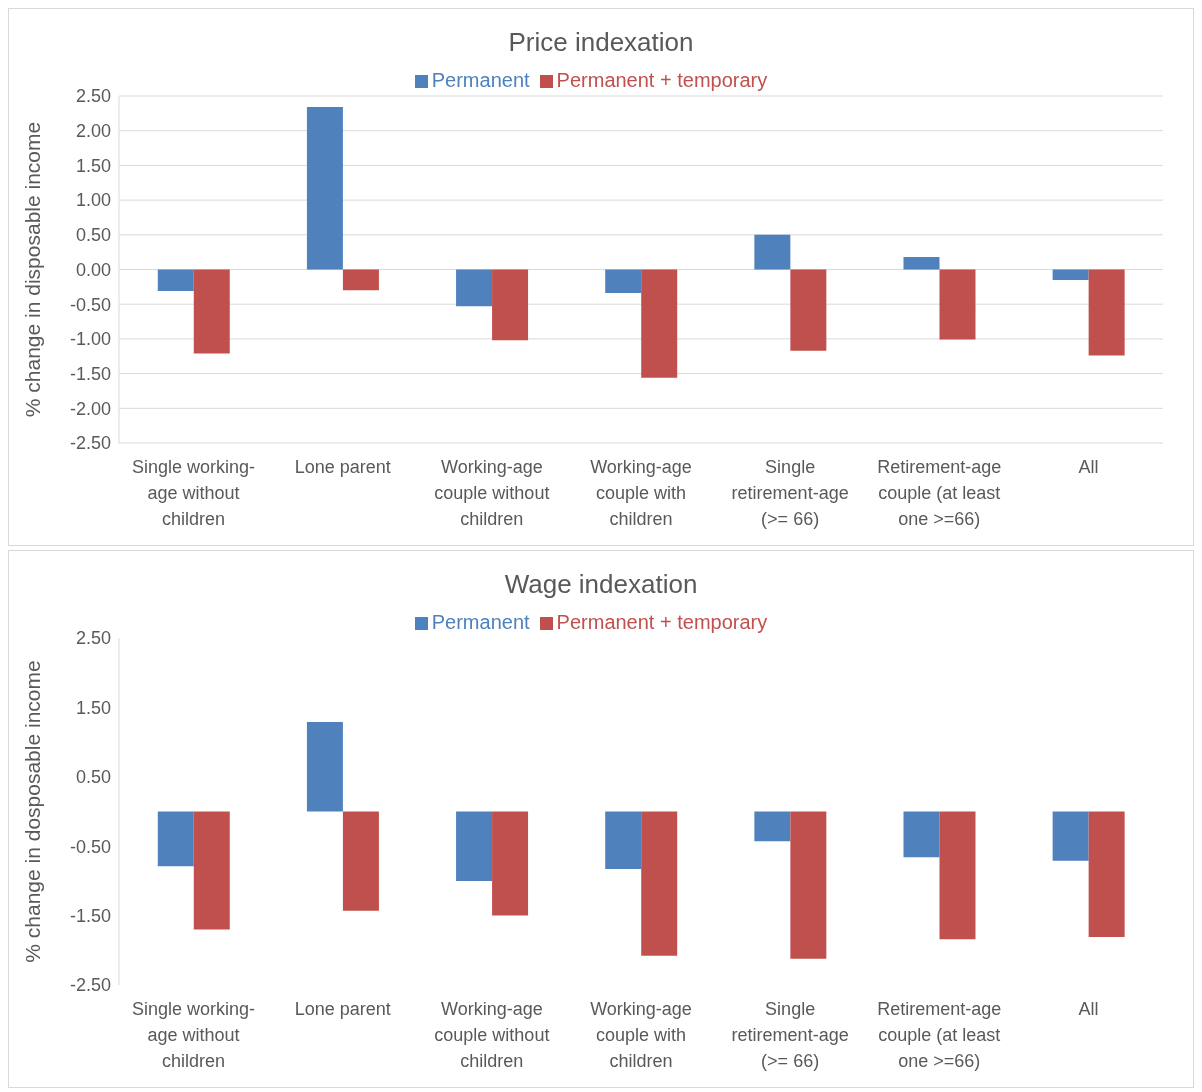  What do you see at coordinates (93, 269) in the screenshot?
I see `y-tick-label: 0.00` at bounding box center [93, 269].